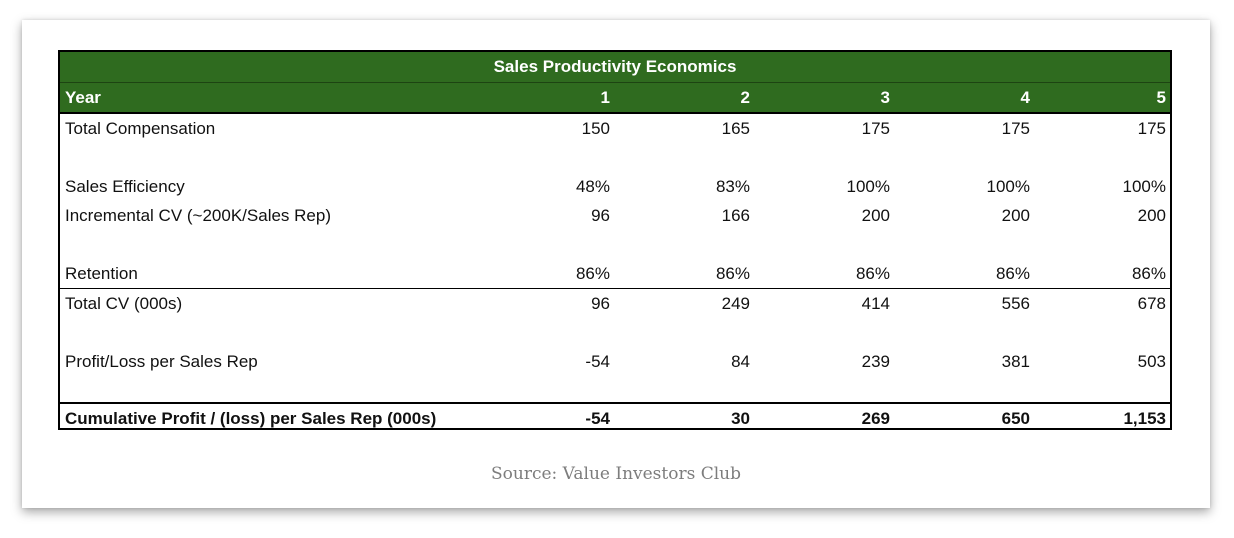  What do you see at coordinates (1015, 361) in the screenshot?
I see `cell: 381` at bounding box center [1015, 361].